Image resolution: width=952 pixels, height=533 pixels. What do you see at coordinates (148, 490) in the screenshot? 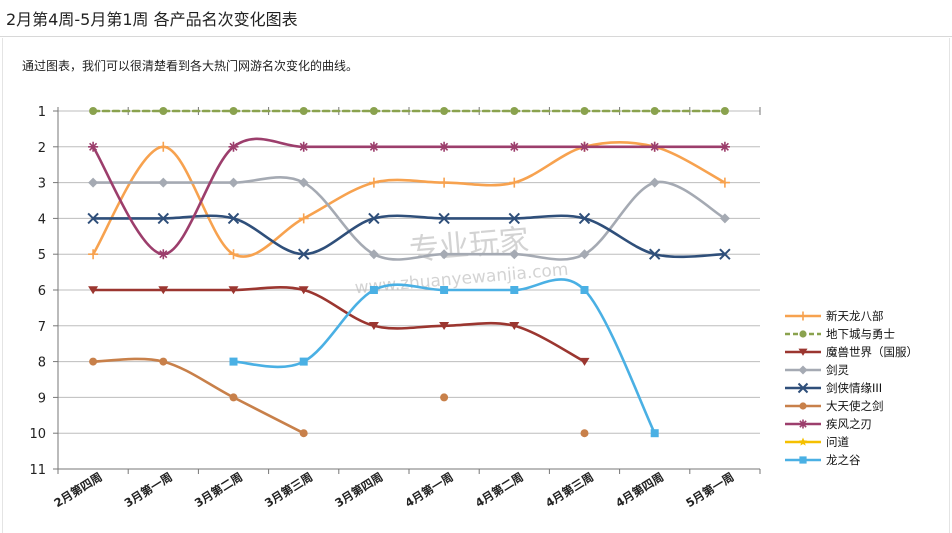
I see `x-tick-label: 3月第一周` at bounding box center [148, 490].